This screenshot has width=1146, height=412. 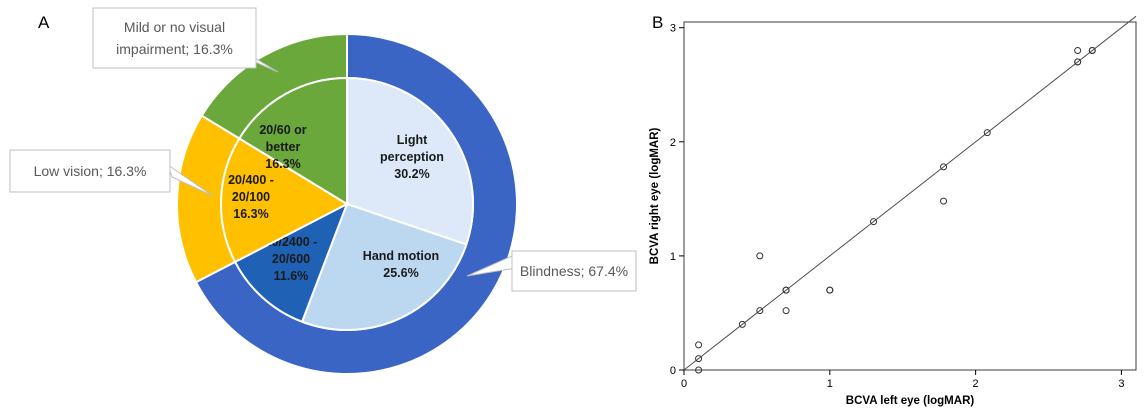 I want to click on panel-a-letter: A, so click(x=44, y=22).